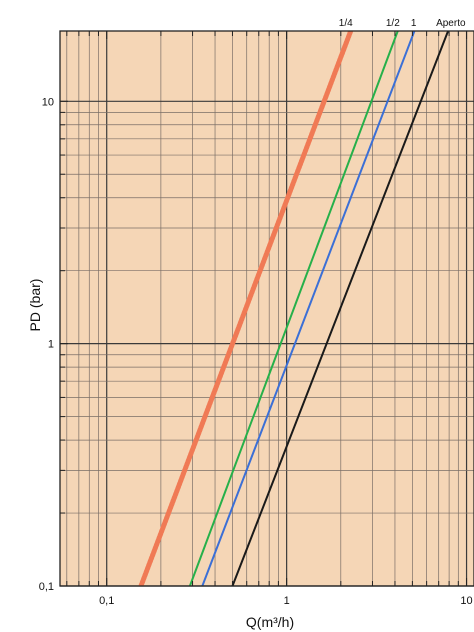 This screenshot has width=474, height=632. What do you see at coordinates (414, 23) in the screenshot?
I see `series-label-3: 1` at bounding box center [414, 23].